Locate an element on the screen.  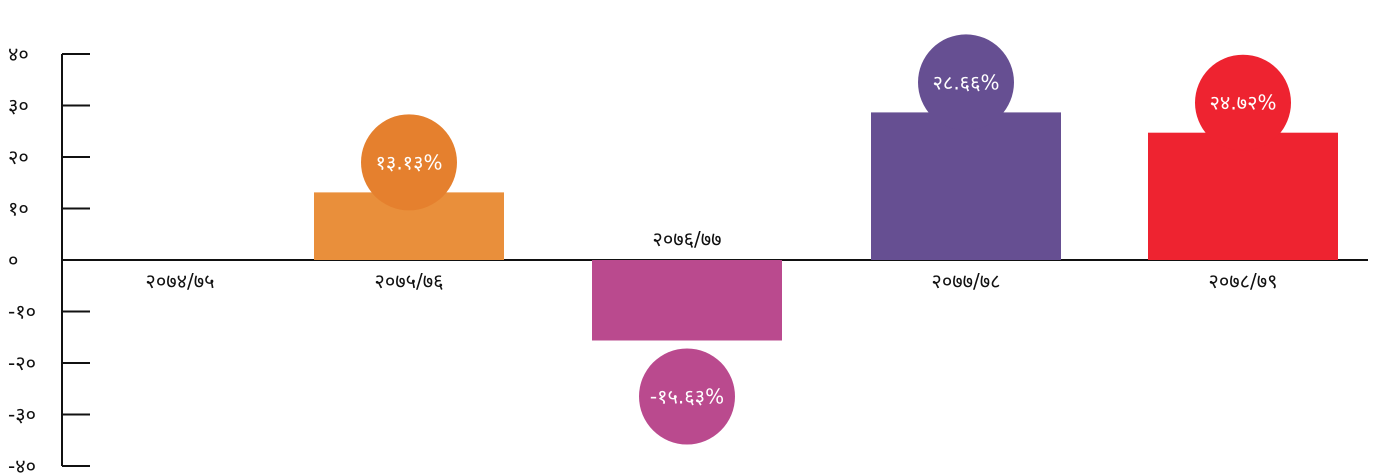
category-label: २०७६/७७ is located at coordinates (686, 239).